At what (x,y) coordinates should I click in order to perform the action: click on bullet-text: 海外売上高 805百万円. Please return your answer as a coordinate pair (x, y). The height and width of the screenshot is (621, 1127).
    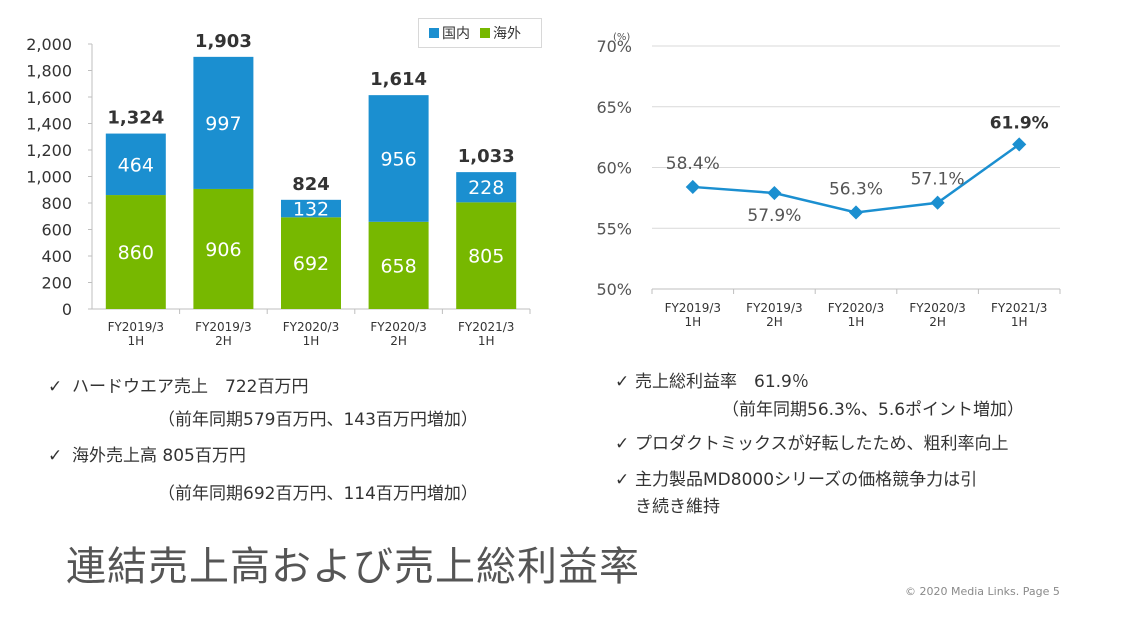
    Looking at the image, I should click on (159, 456).